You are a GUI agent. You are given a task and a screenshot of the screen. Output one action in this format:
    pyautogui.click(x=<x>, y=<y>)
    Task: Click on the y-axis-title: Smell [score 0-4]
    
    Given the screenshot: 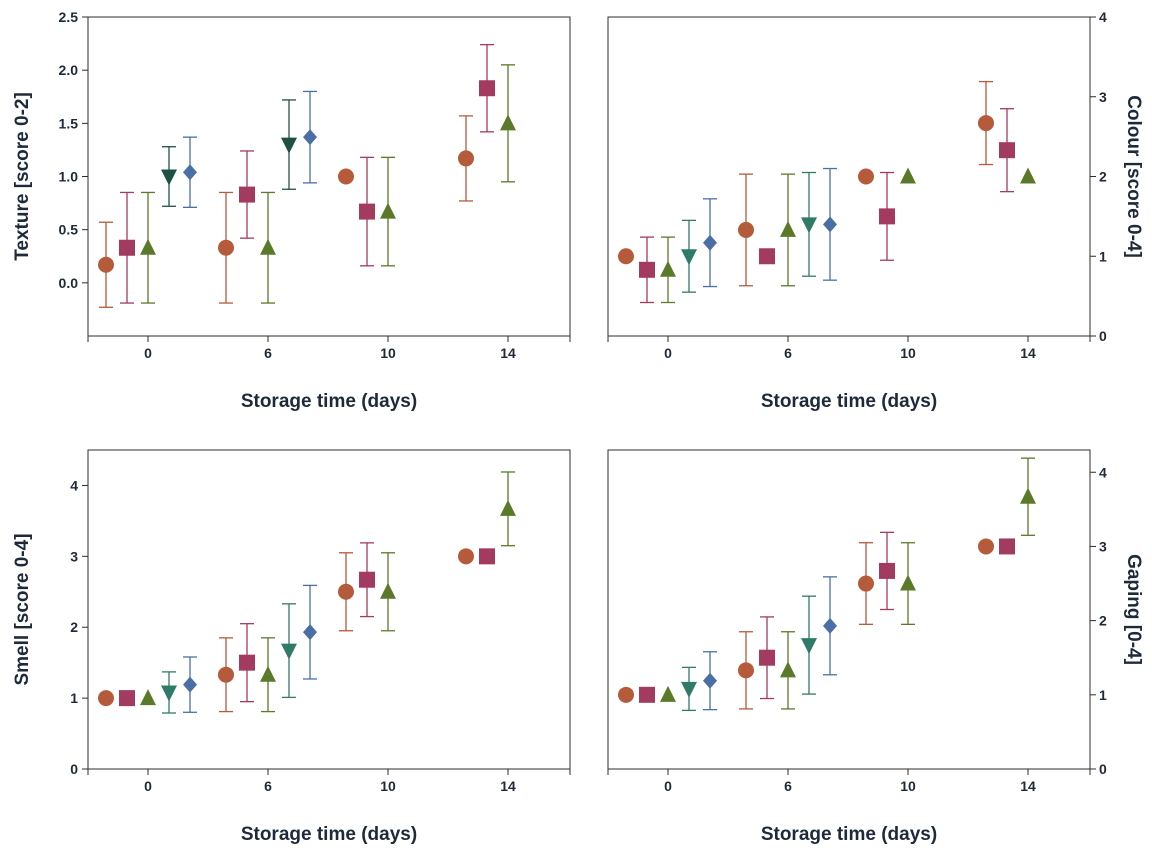 What is the action you would take?
    pyautogui.click(x=22, y=609)
    